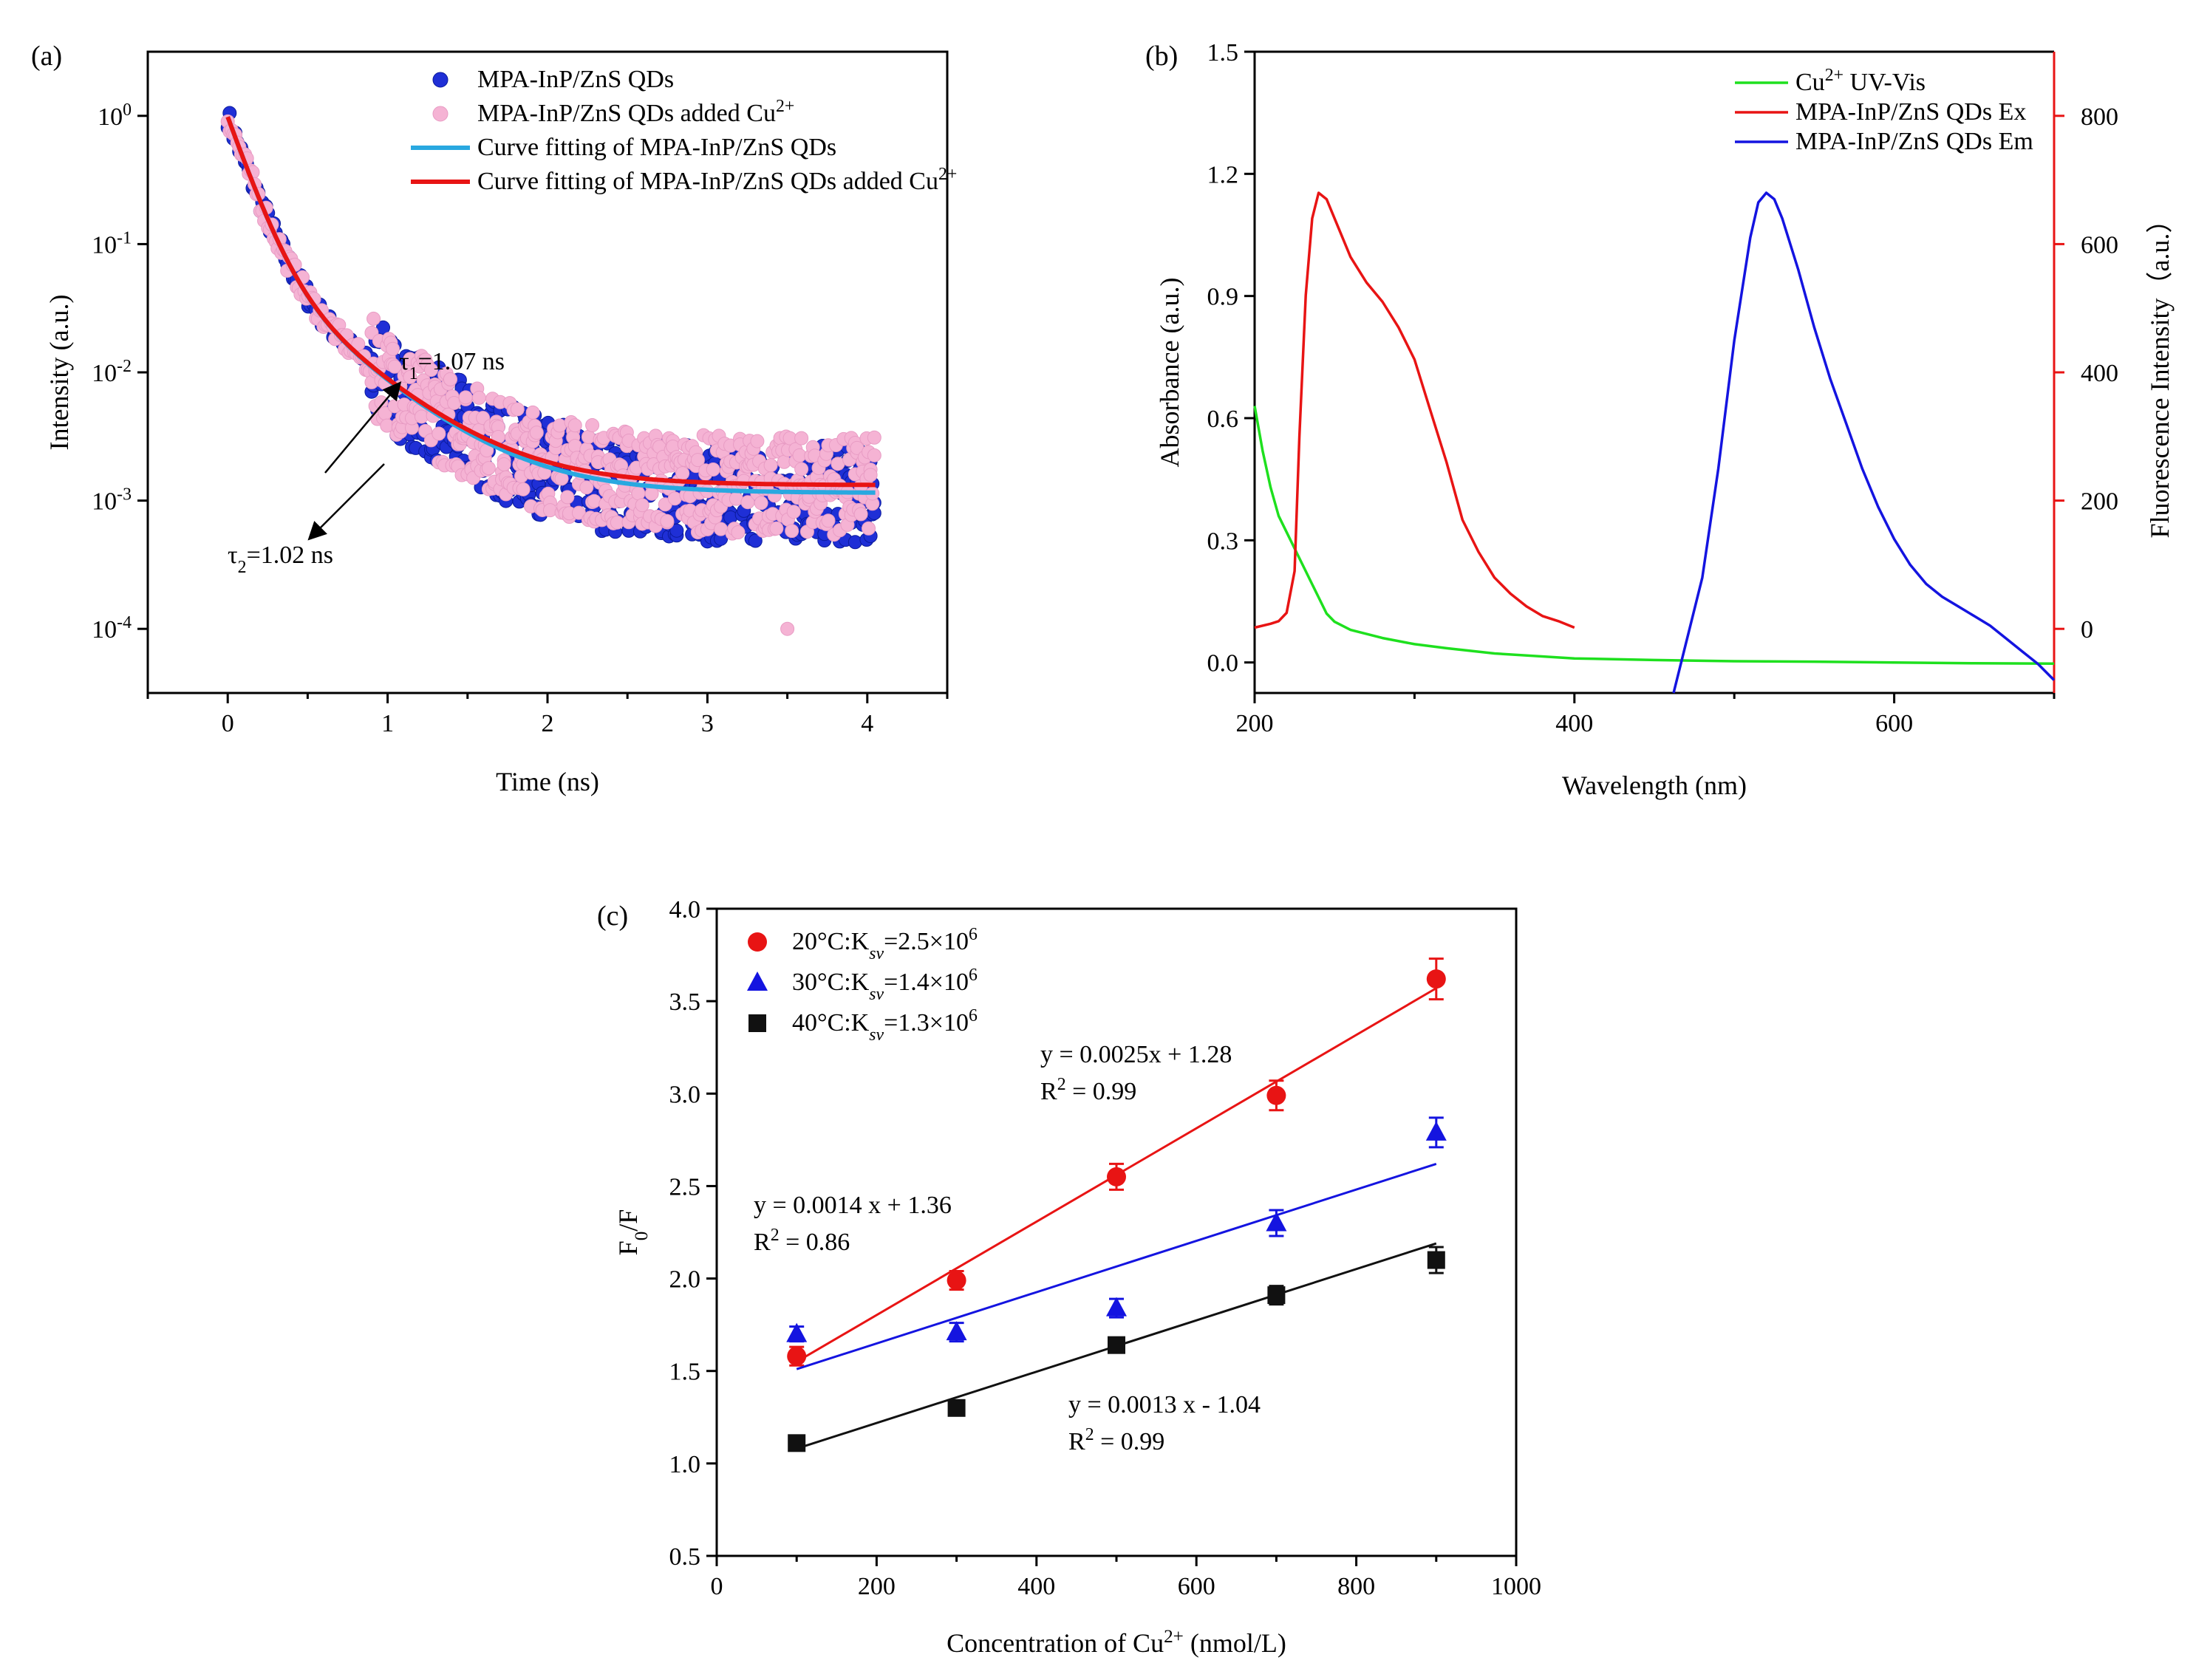  What do you see at coordinates (685, 909) in the screenshot?
I see `y-tick-label: 4.0` at bounding box center [685, 909].